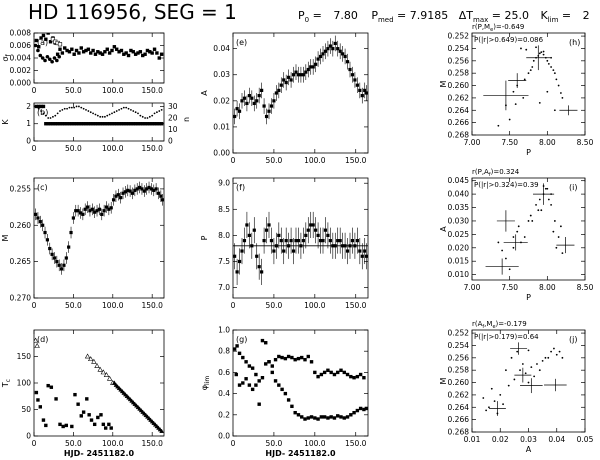  I want to click on klim-label: K, so click(545, 15).